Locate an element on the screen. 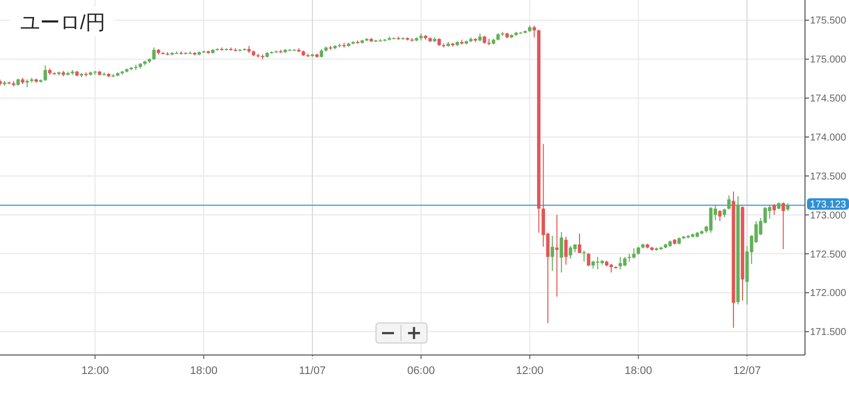 The image size is (849, 397). y-tick-label: 173.500 is located at coordinates (828, 176).